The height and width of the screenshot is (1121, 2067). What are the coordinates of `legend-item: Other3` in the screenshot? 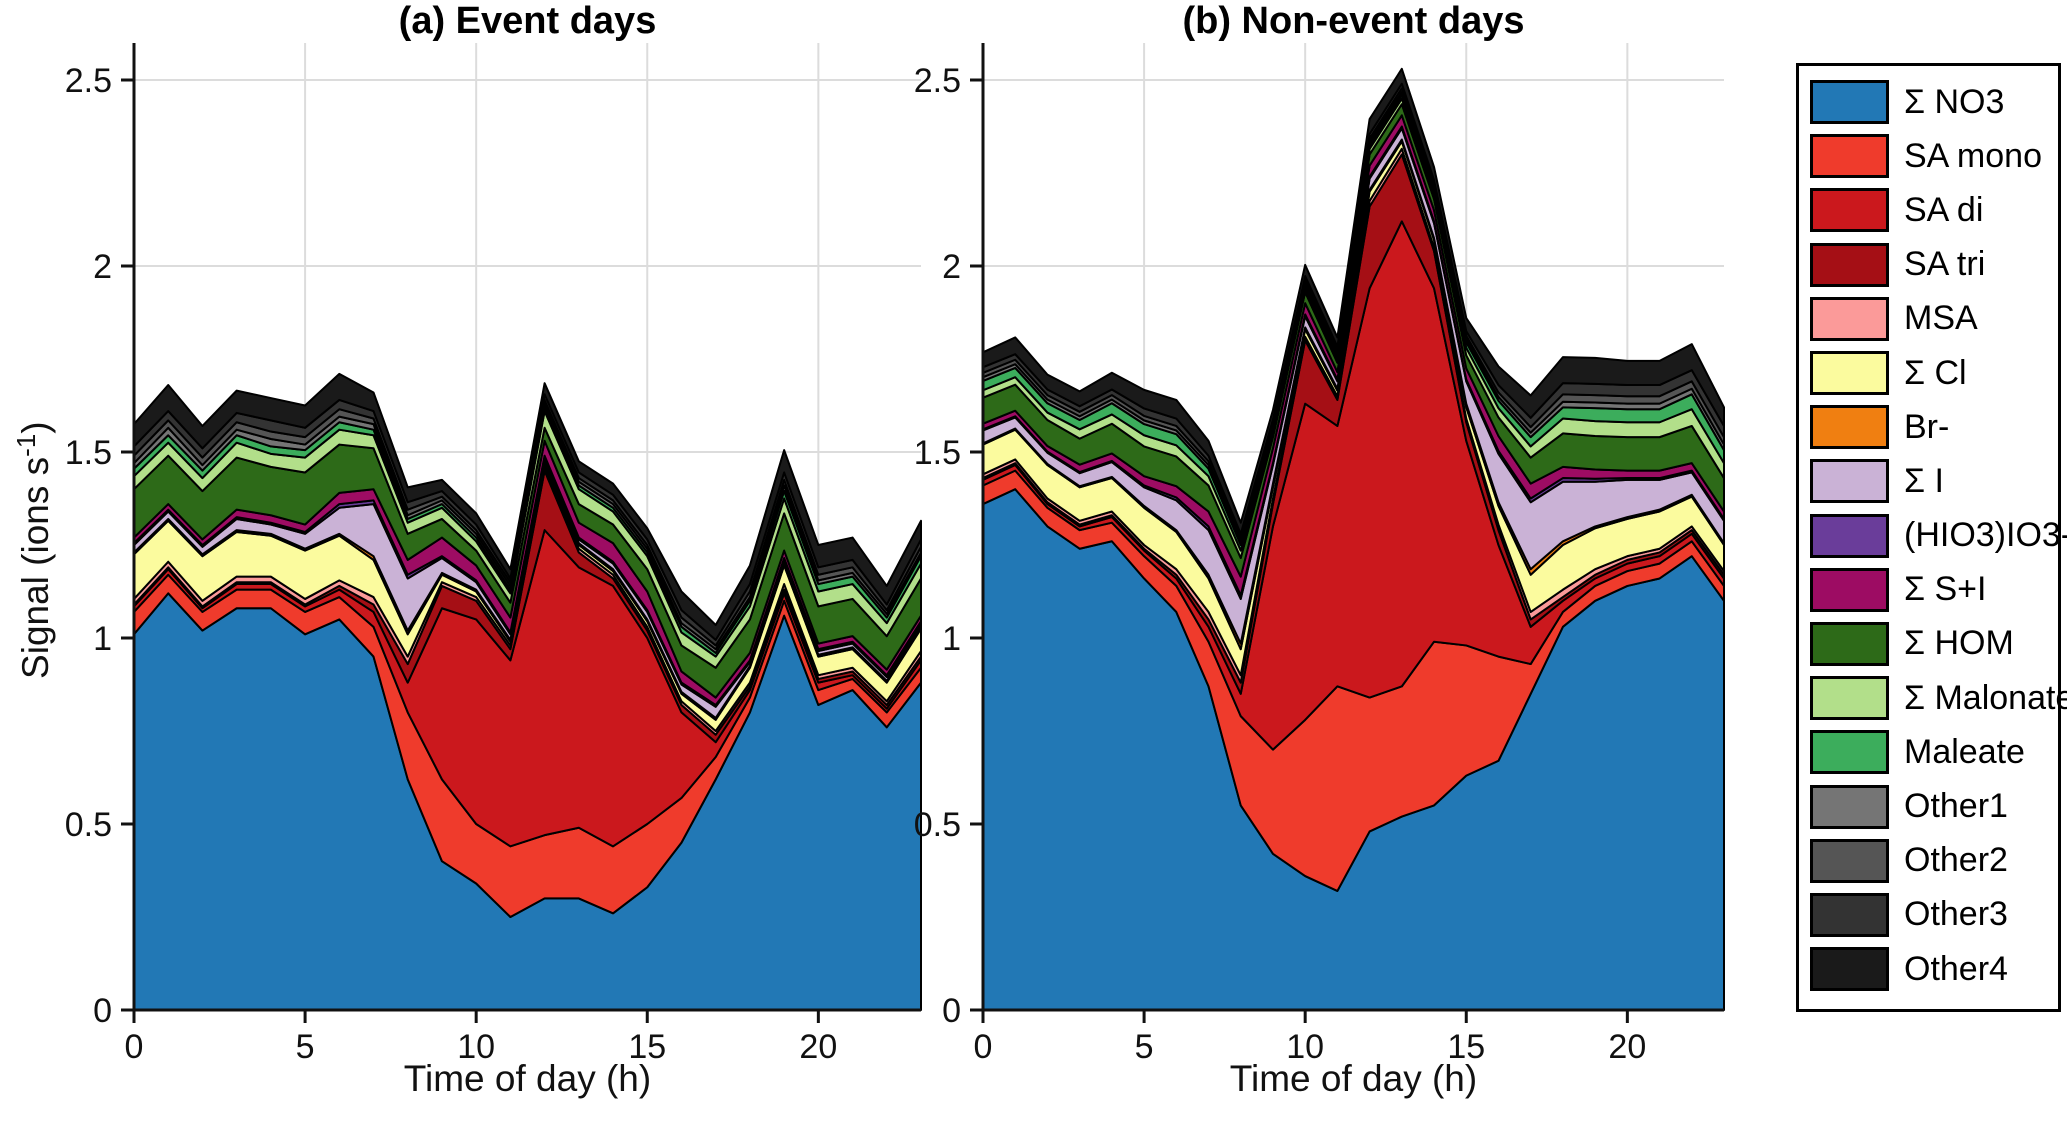 It's located at (1934, 915).